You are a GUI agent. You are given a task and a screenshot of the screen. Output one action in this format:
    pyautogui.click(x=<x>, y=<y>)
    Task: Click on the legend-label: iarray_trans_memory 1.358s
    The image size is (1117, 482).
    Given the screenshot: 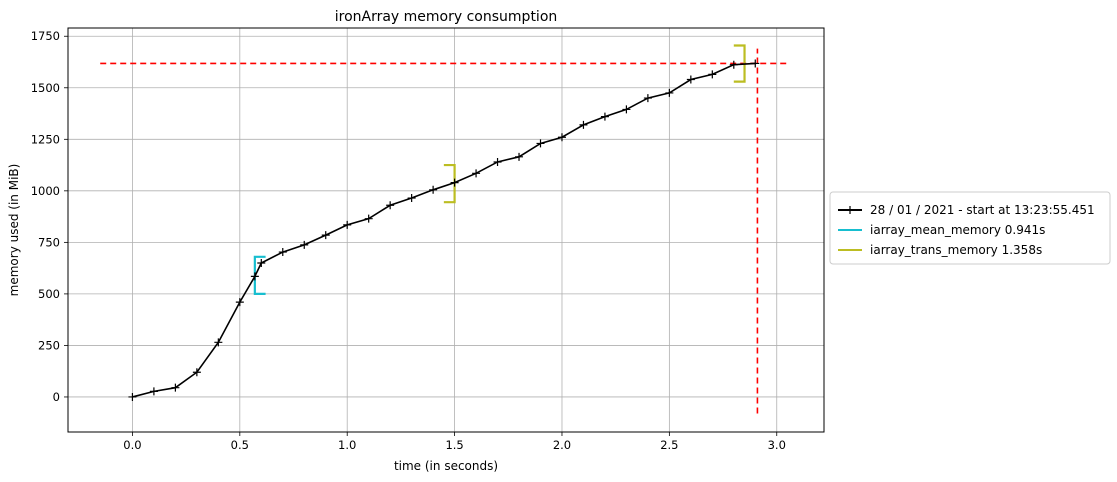 What is the action you would take?
    pyautogui.click(x=956, y=250)
    